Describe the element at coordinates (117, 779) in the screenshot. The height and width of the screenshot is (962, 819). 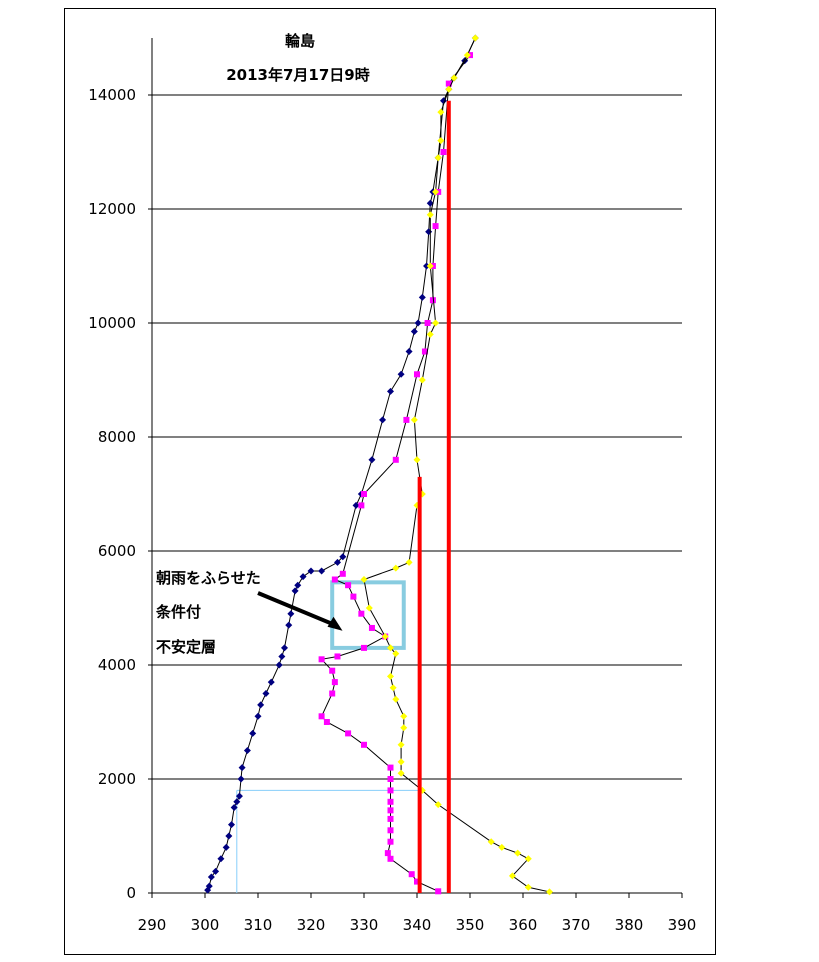
I see `y-tick-label: 2000` at that location.